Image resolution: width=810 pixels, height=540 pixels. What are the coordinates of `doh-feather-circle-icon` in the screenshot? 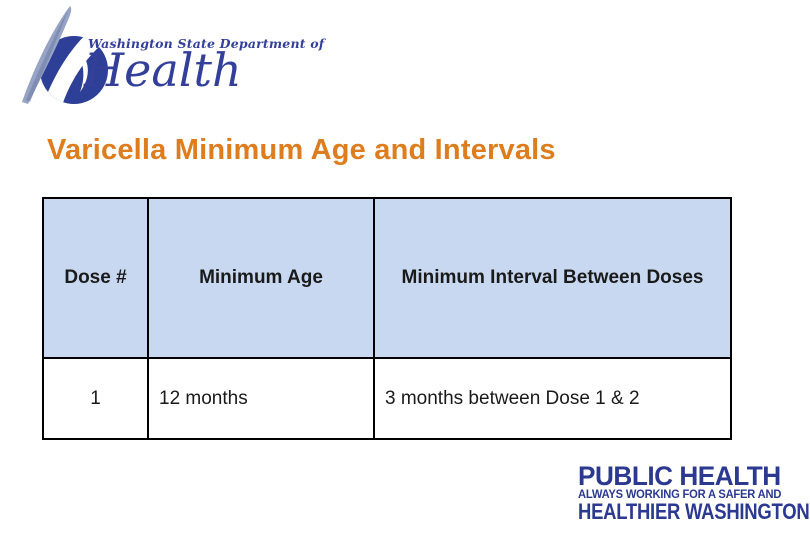 It's located at (65, 55).